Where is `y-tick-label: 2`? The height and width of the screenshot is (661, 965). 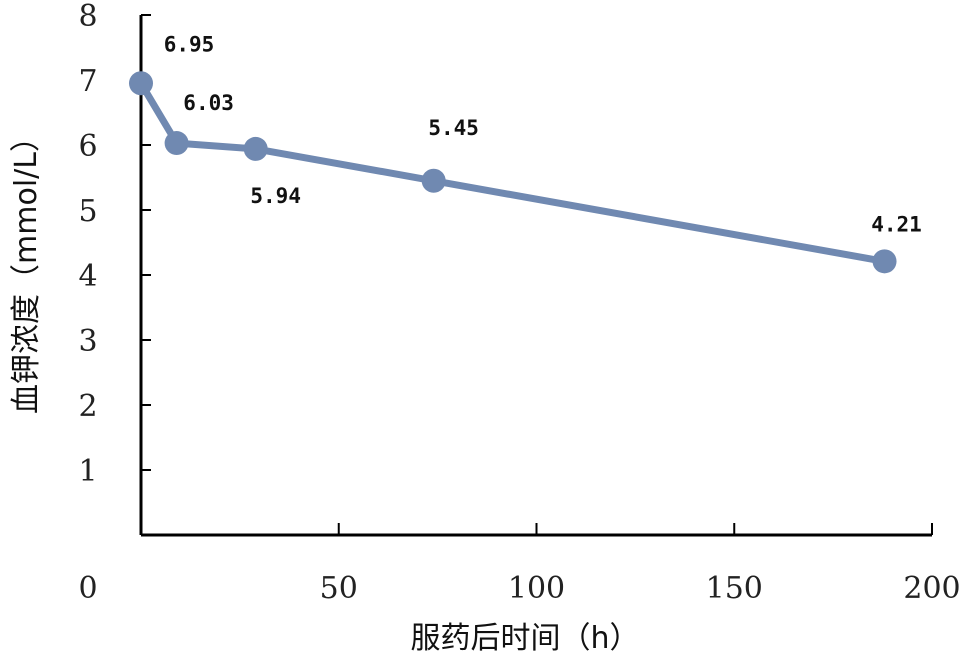
y-tick-label: 2 is located at coordinates (87, 406).